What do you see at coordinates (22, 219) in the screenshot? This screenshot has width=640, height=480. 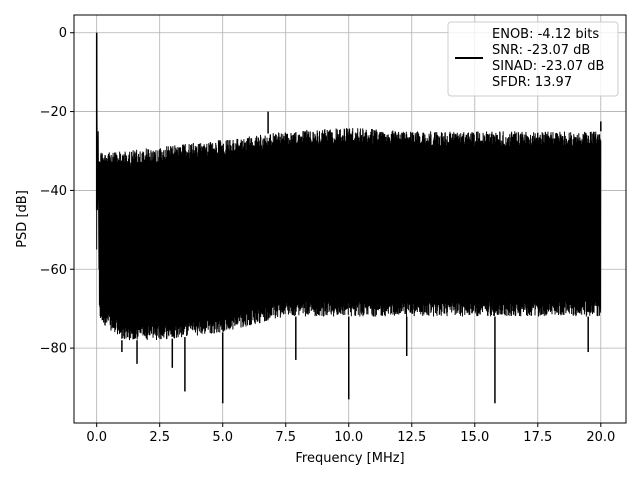 I see `y-axis-label: PSD [dB]` at bounding box center [22, 219].